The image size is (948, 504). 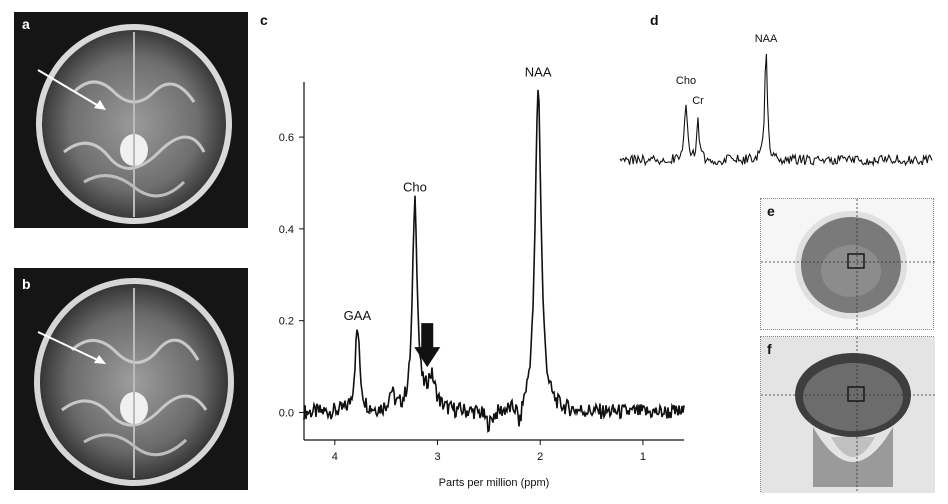 I want to click on mri-panel-a: a, so click(x=131, y=120).